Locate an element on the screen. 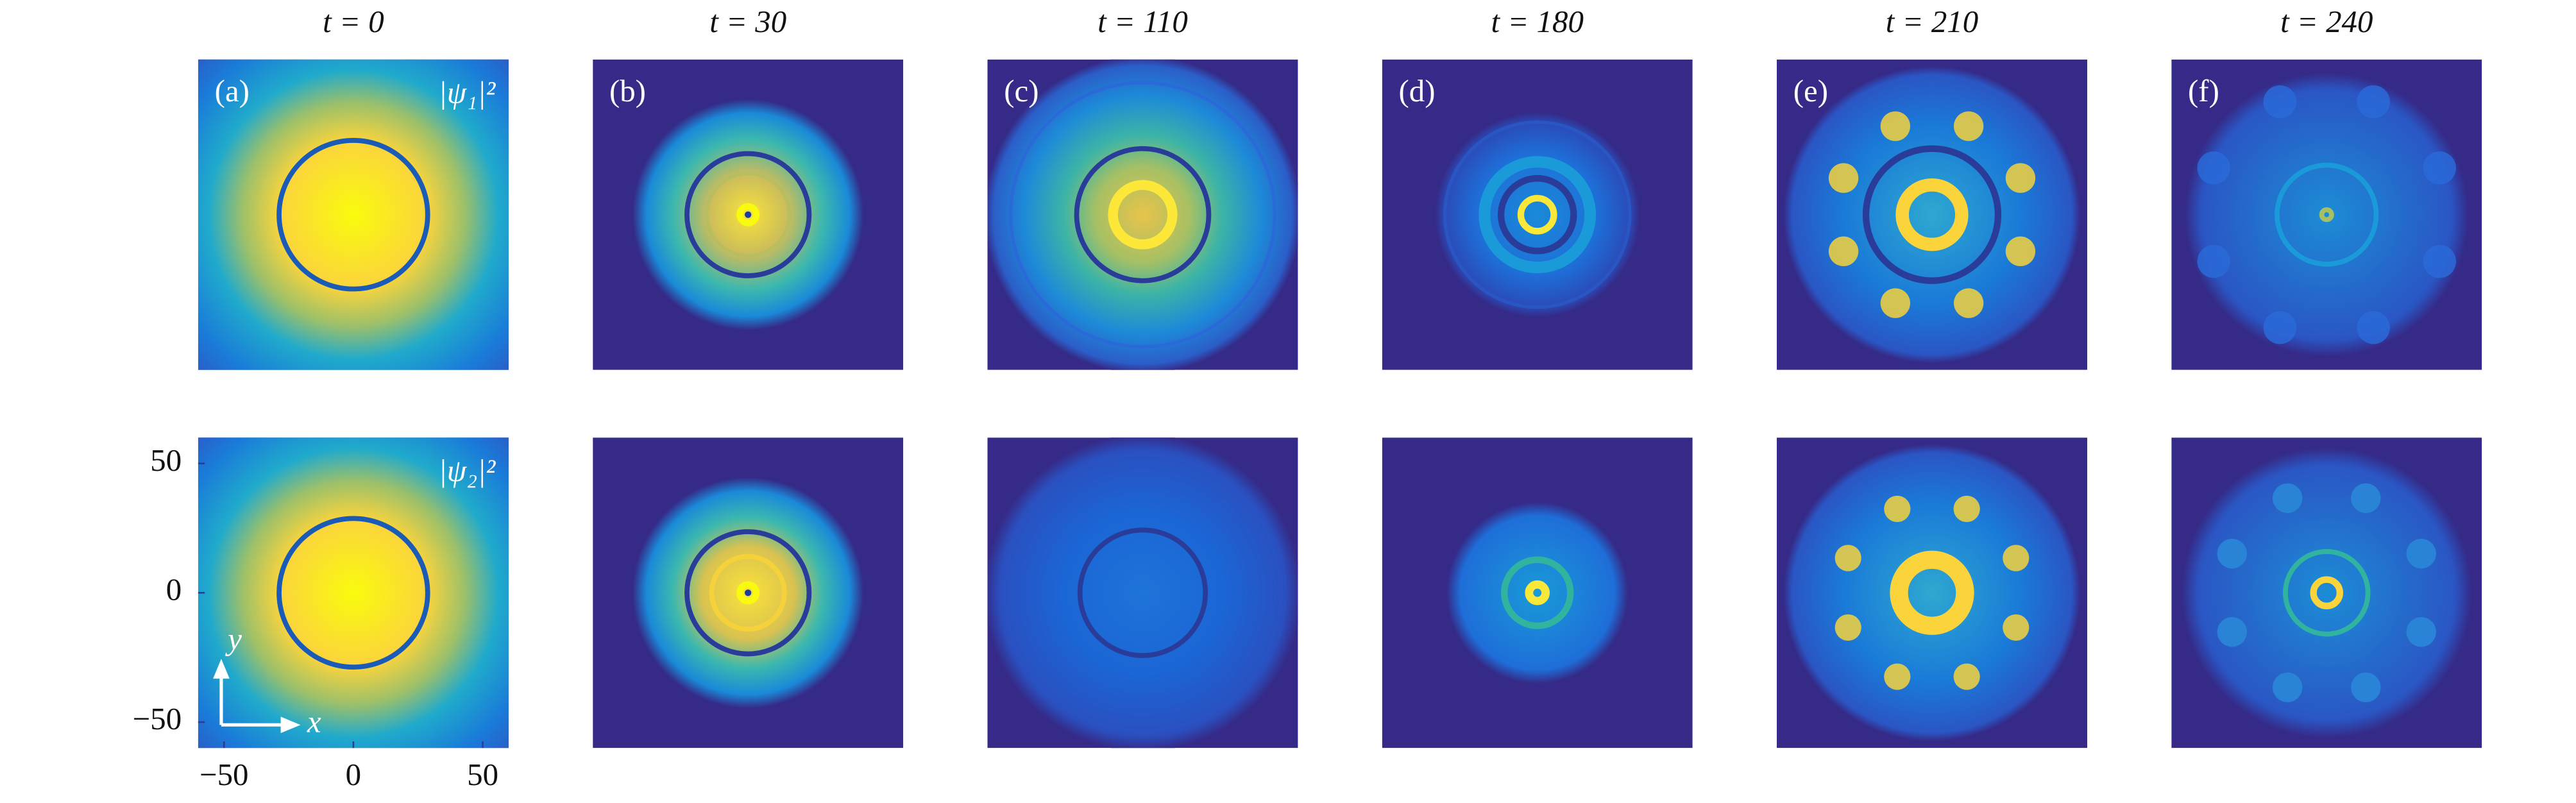 The image size is (2576, 803). x-tick-label: 50 is located at coordinates (482, 775).